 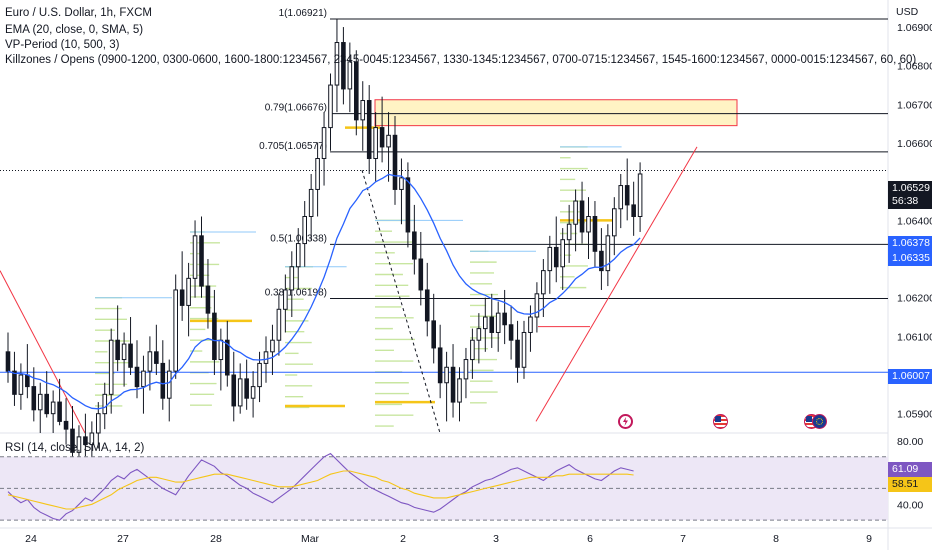 What do you see at coordinates (683, 539) in the screenshot?
I see `time-tick-label: 7` at bounding box center [683, 539].